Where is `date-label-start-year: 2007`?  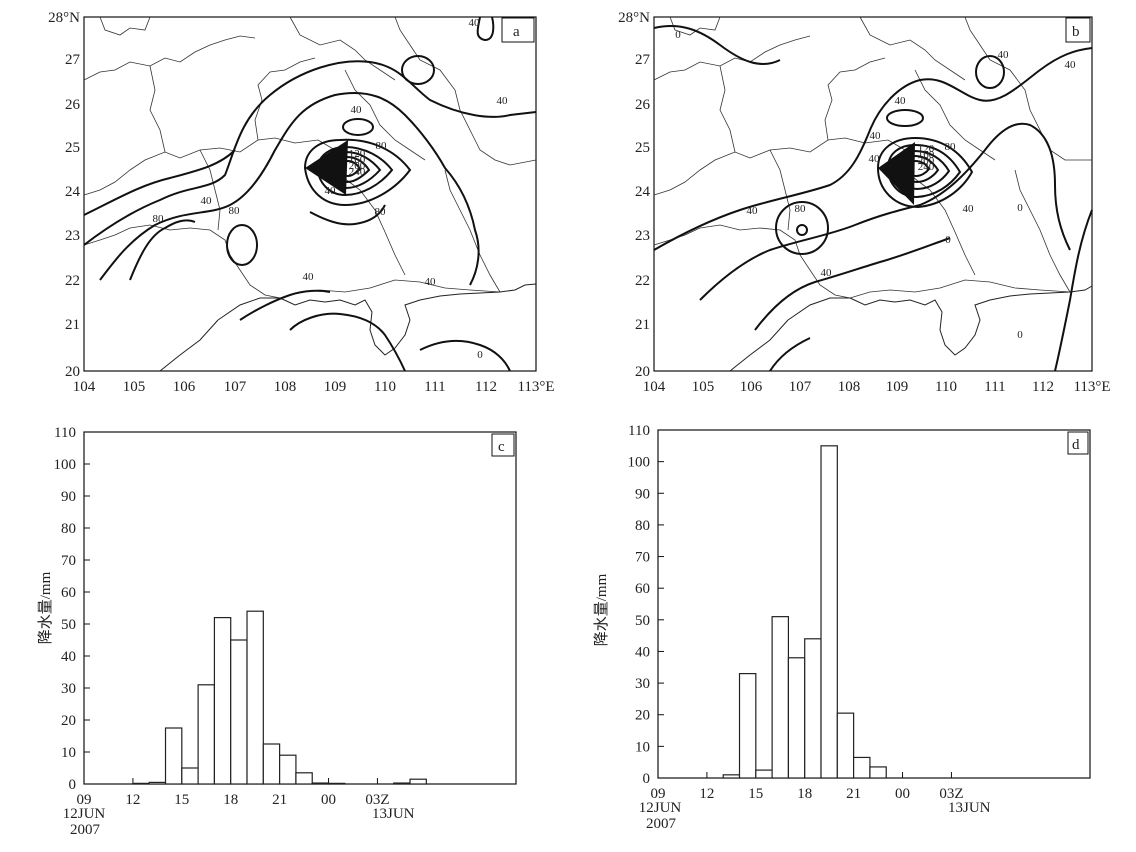
date-label-start-year: 2007 is located at coordinates (661, 824).